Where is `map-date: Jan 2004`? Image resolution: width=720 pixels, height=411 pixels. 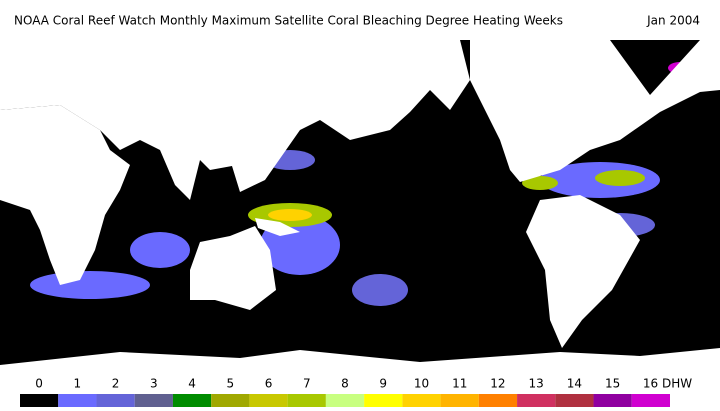 map-date: Jan 2004 is located at coordinates (673, 21).